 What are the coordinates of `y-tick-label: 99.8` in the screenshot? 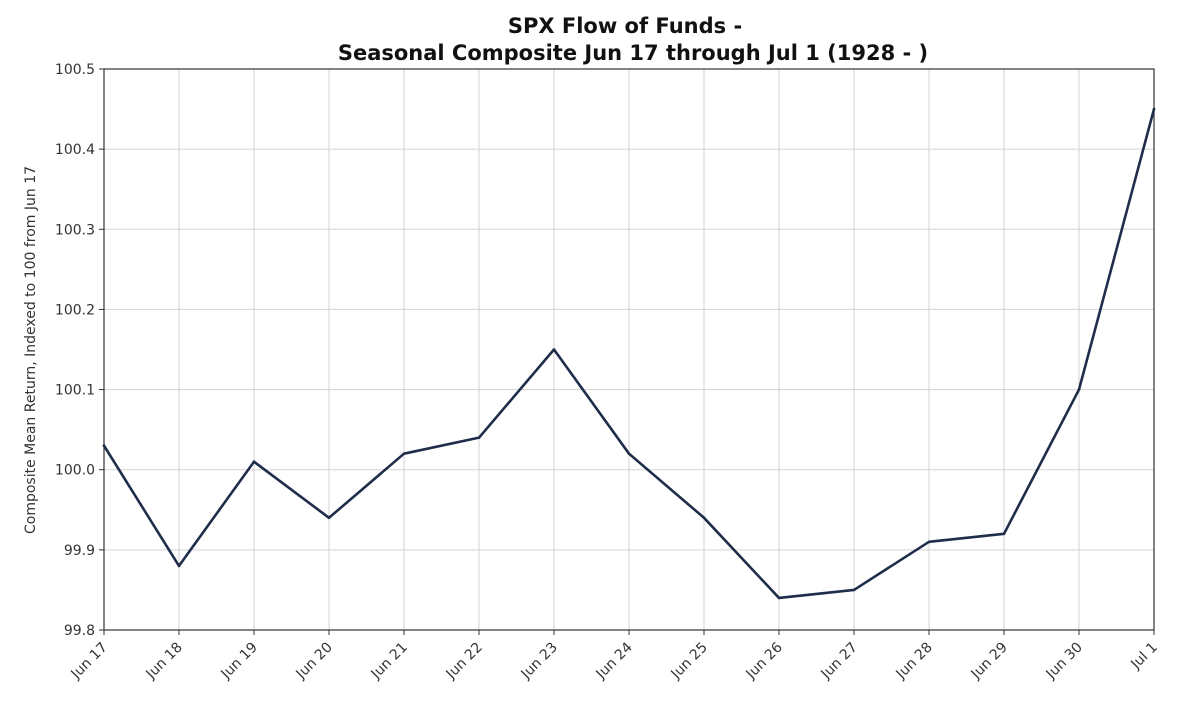 It's located at (79, 631).